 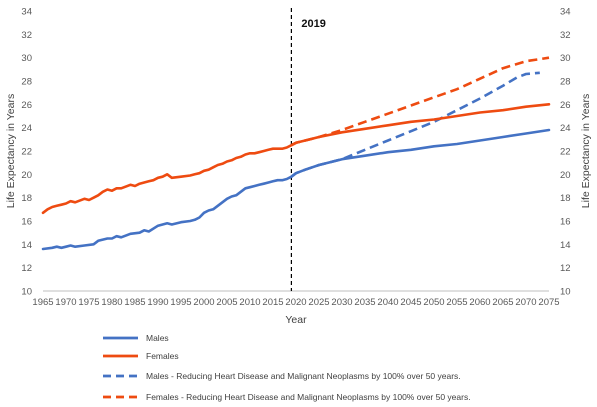 What do you see at coordinates (410, 302) in the screenshot?
I see `x-tick-label: 2045` at bounding box center [410, 302].